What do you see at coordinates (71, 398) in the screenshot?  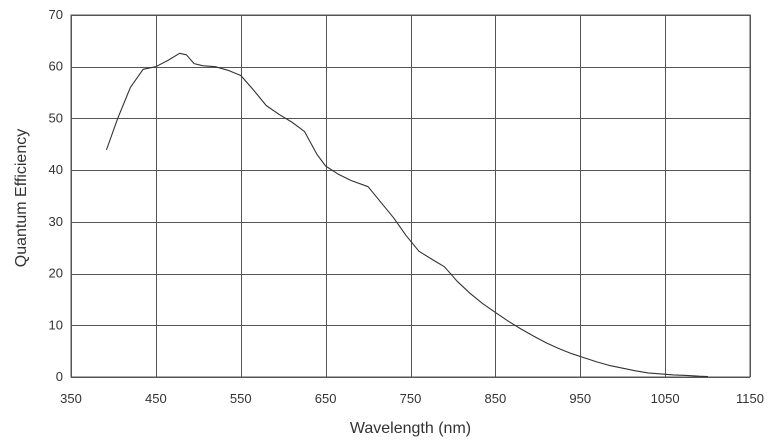 I see `x-tick-label: 350` at bounding box center [71, 398].